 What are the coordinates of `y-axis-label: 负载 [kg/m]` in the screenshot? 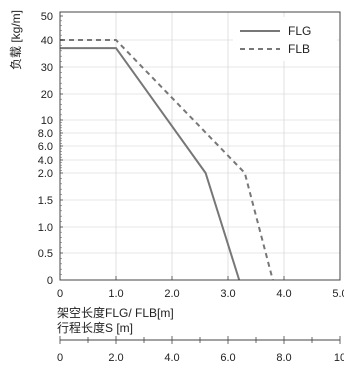 It's located at (16, 40).